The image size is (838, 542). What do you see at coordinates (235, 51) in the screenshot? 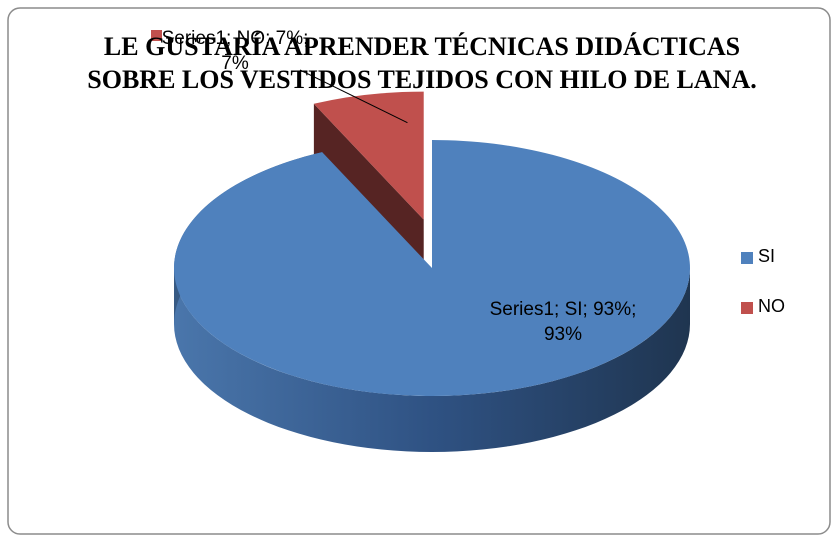
I see `data-label: Series1; NO; 7%; 7%` at bounding box center [235, 51].